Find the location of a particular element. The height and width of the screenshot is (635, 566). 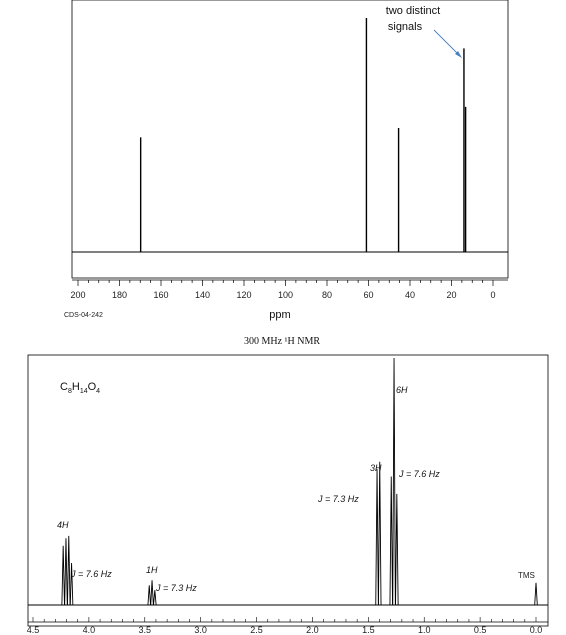

carbon-tick-label: 140 is located at coordinates (202, 295).